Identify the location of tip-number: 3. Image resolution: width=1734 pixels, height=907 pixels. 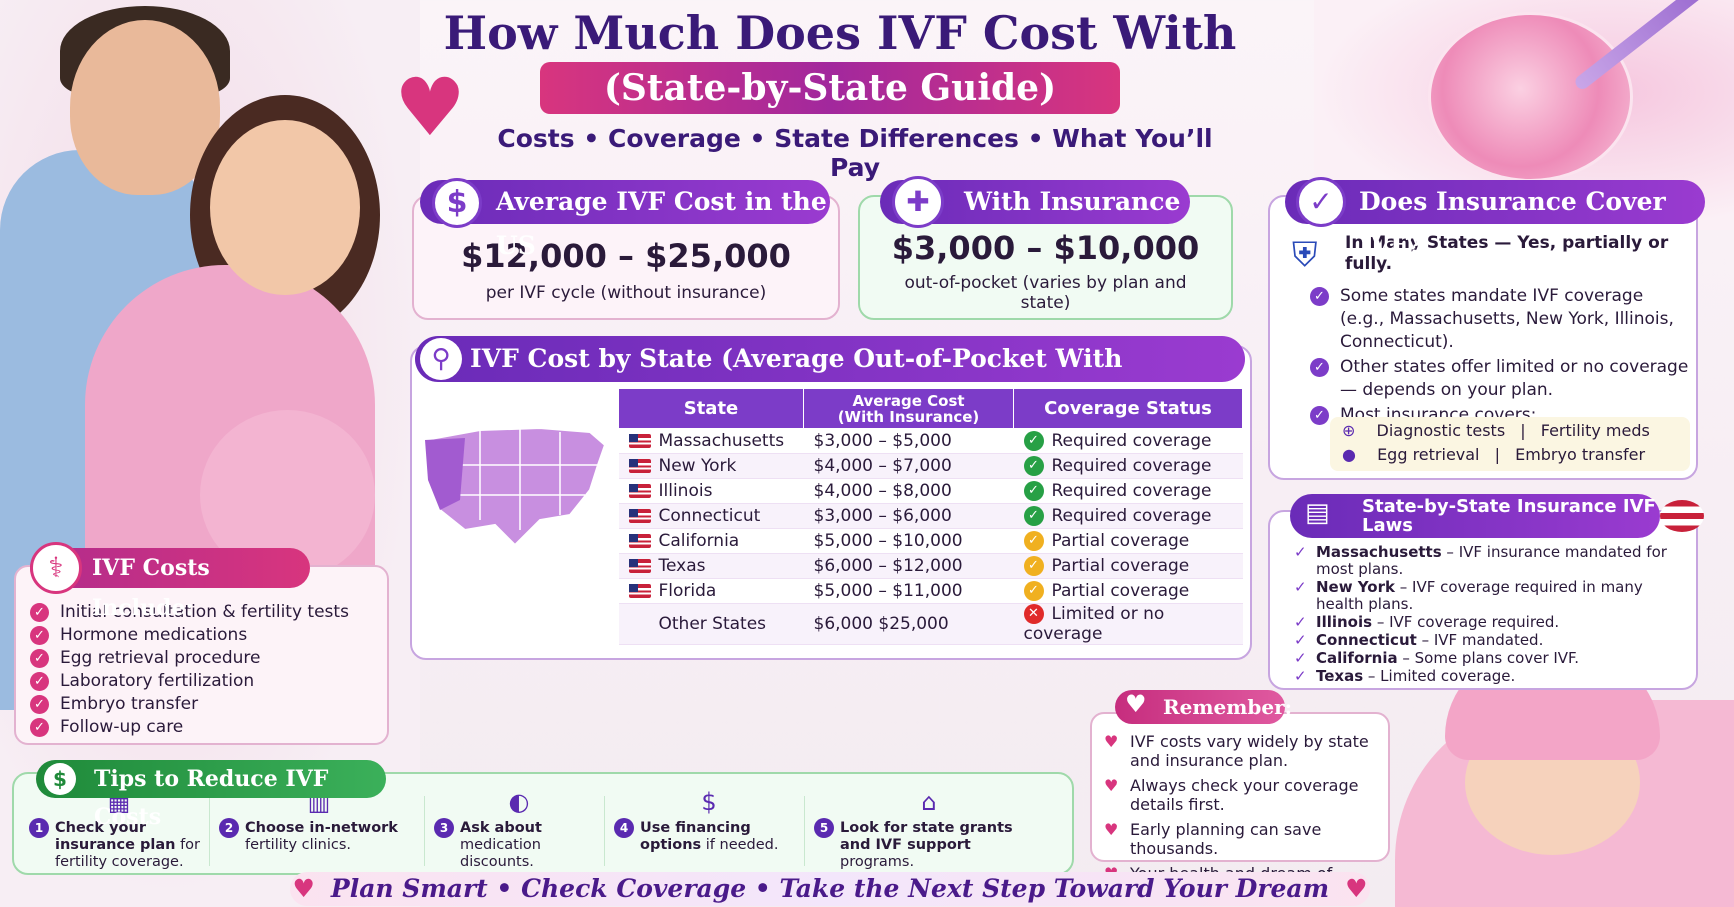
(444, 828).